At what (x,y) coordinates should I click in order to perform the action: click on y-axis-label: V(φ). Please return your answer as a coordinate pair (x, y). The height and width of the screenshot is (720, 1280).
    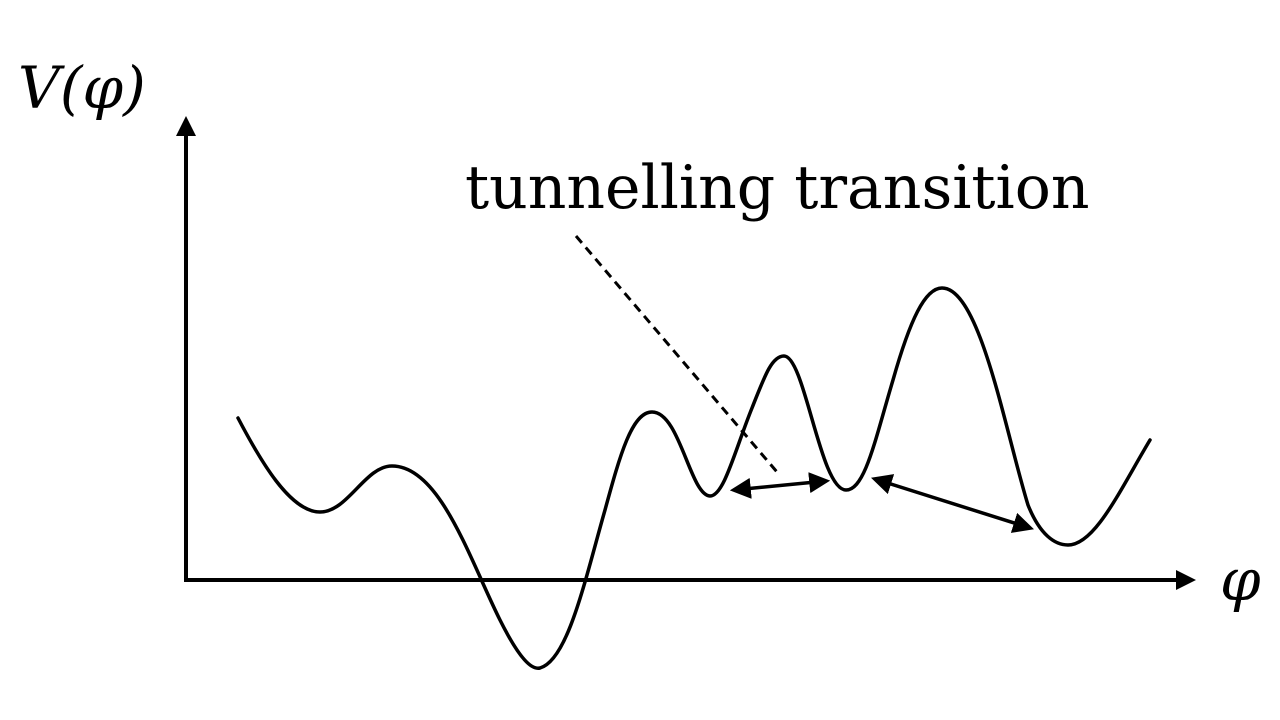
    Looking at the image, I should click on (82, 88).